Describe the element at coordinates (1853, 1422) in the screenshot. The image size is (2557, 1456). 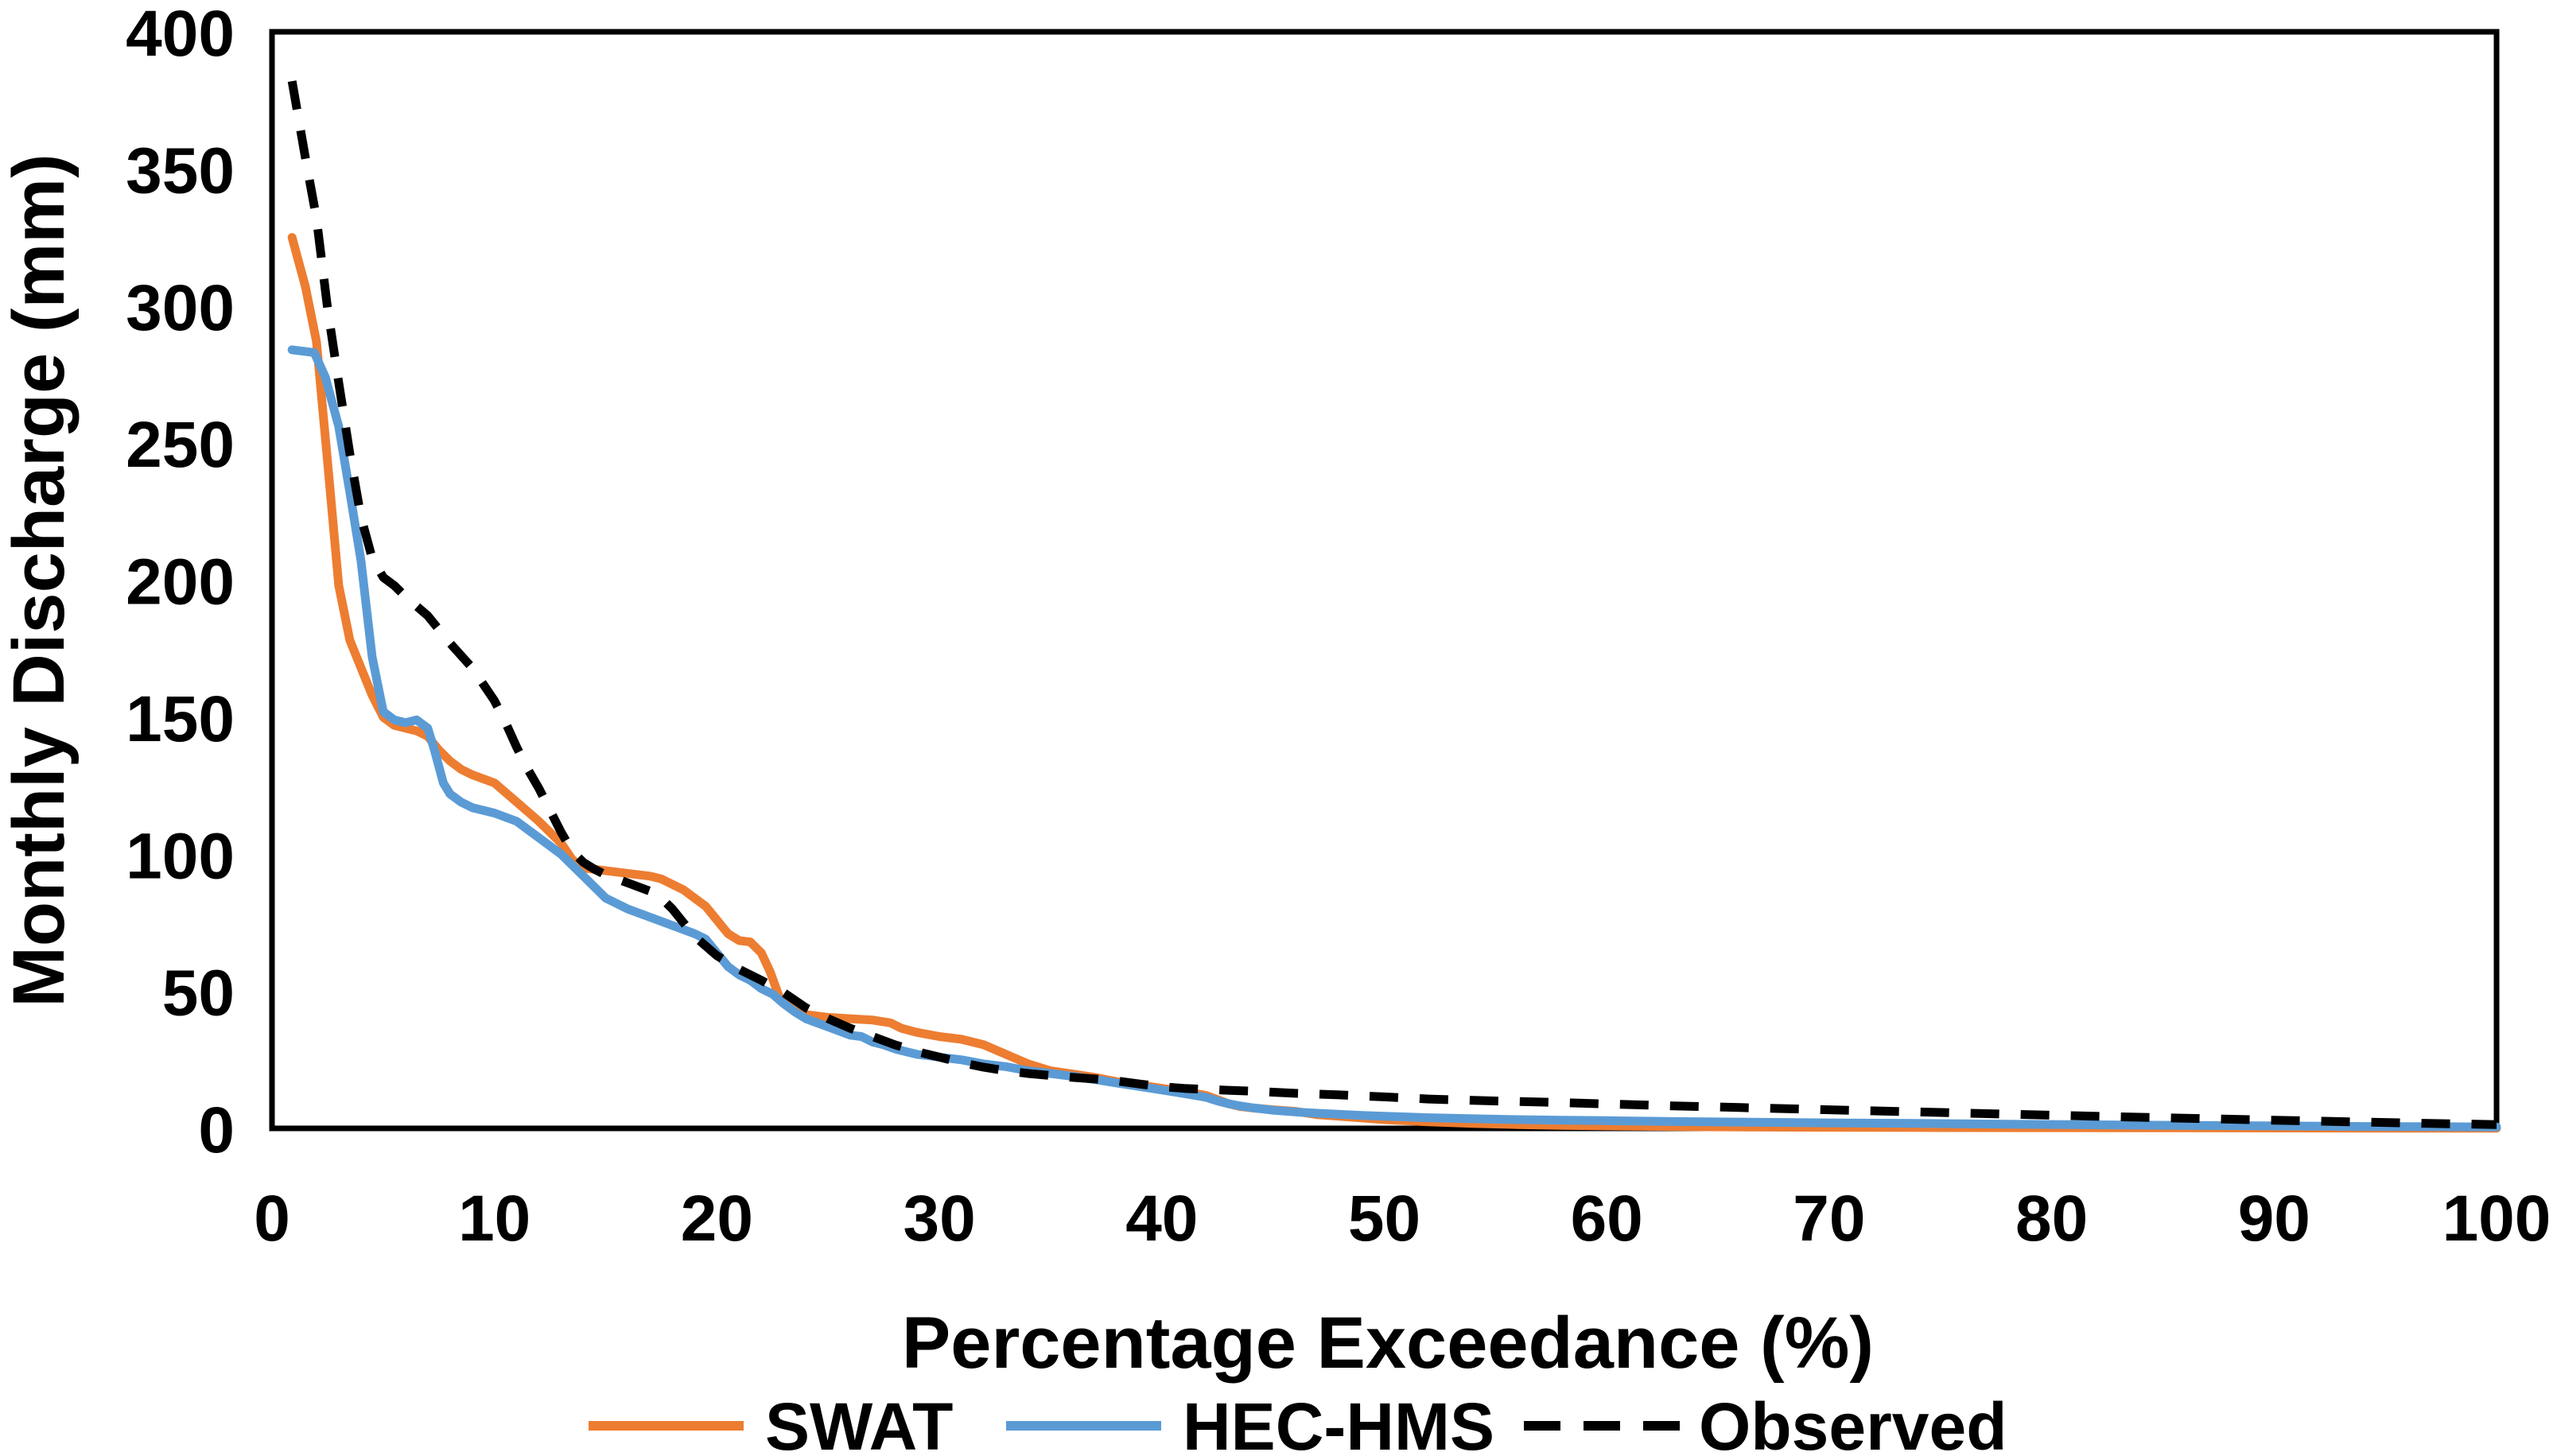
I see `legend-label-observed: Observed` at that location.